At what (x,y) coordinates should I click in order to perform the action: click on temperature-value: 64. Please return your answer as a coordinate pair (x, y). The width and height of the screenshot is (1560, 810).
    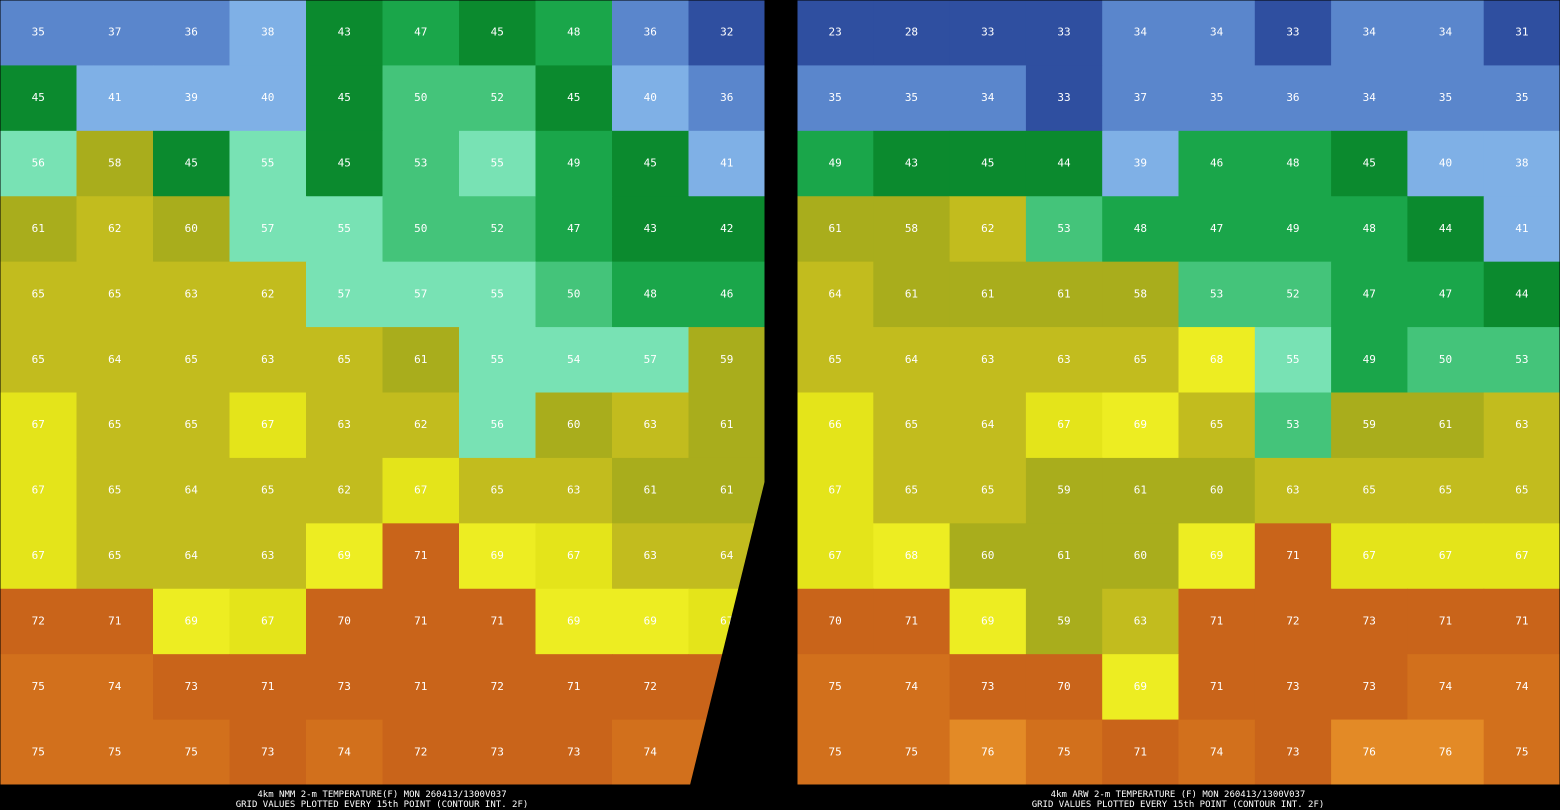
    Looking at the image, I should click on (192, 490).